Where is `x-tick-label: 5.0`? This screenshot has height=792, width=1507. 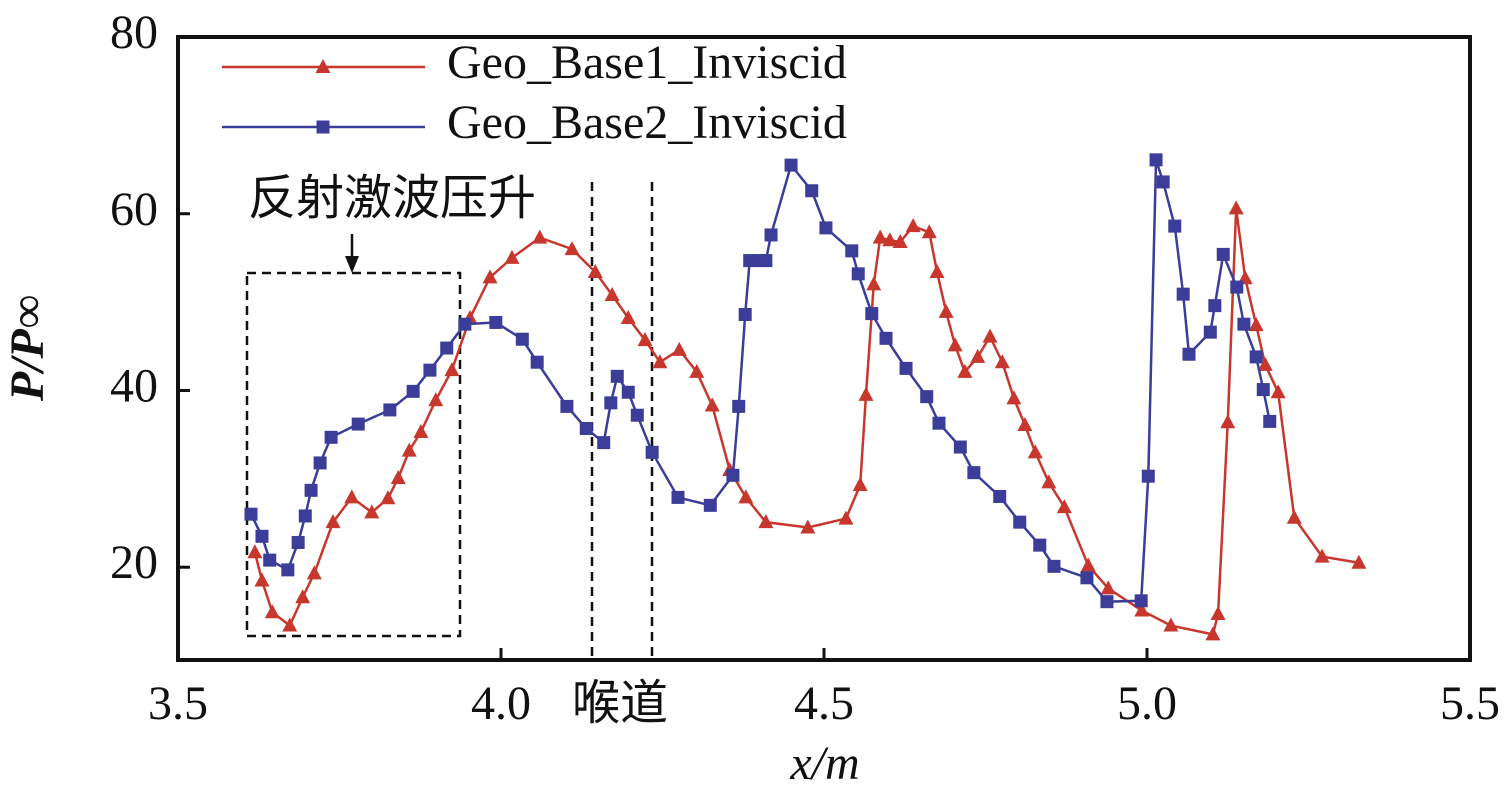 x-tick-label: 5.0 is located at coordinates (1147, 703).